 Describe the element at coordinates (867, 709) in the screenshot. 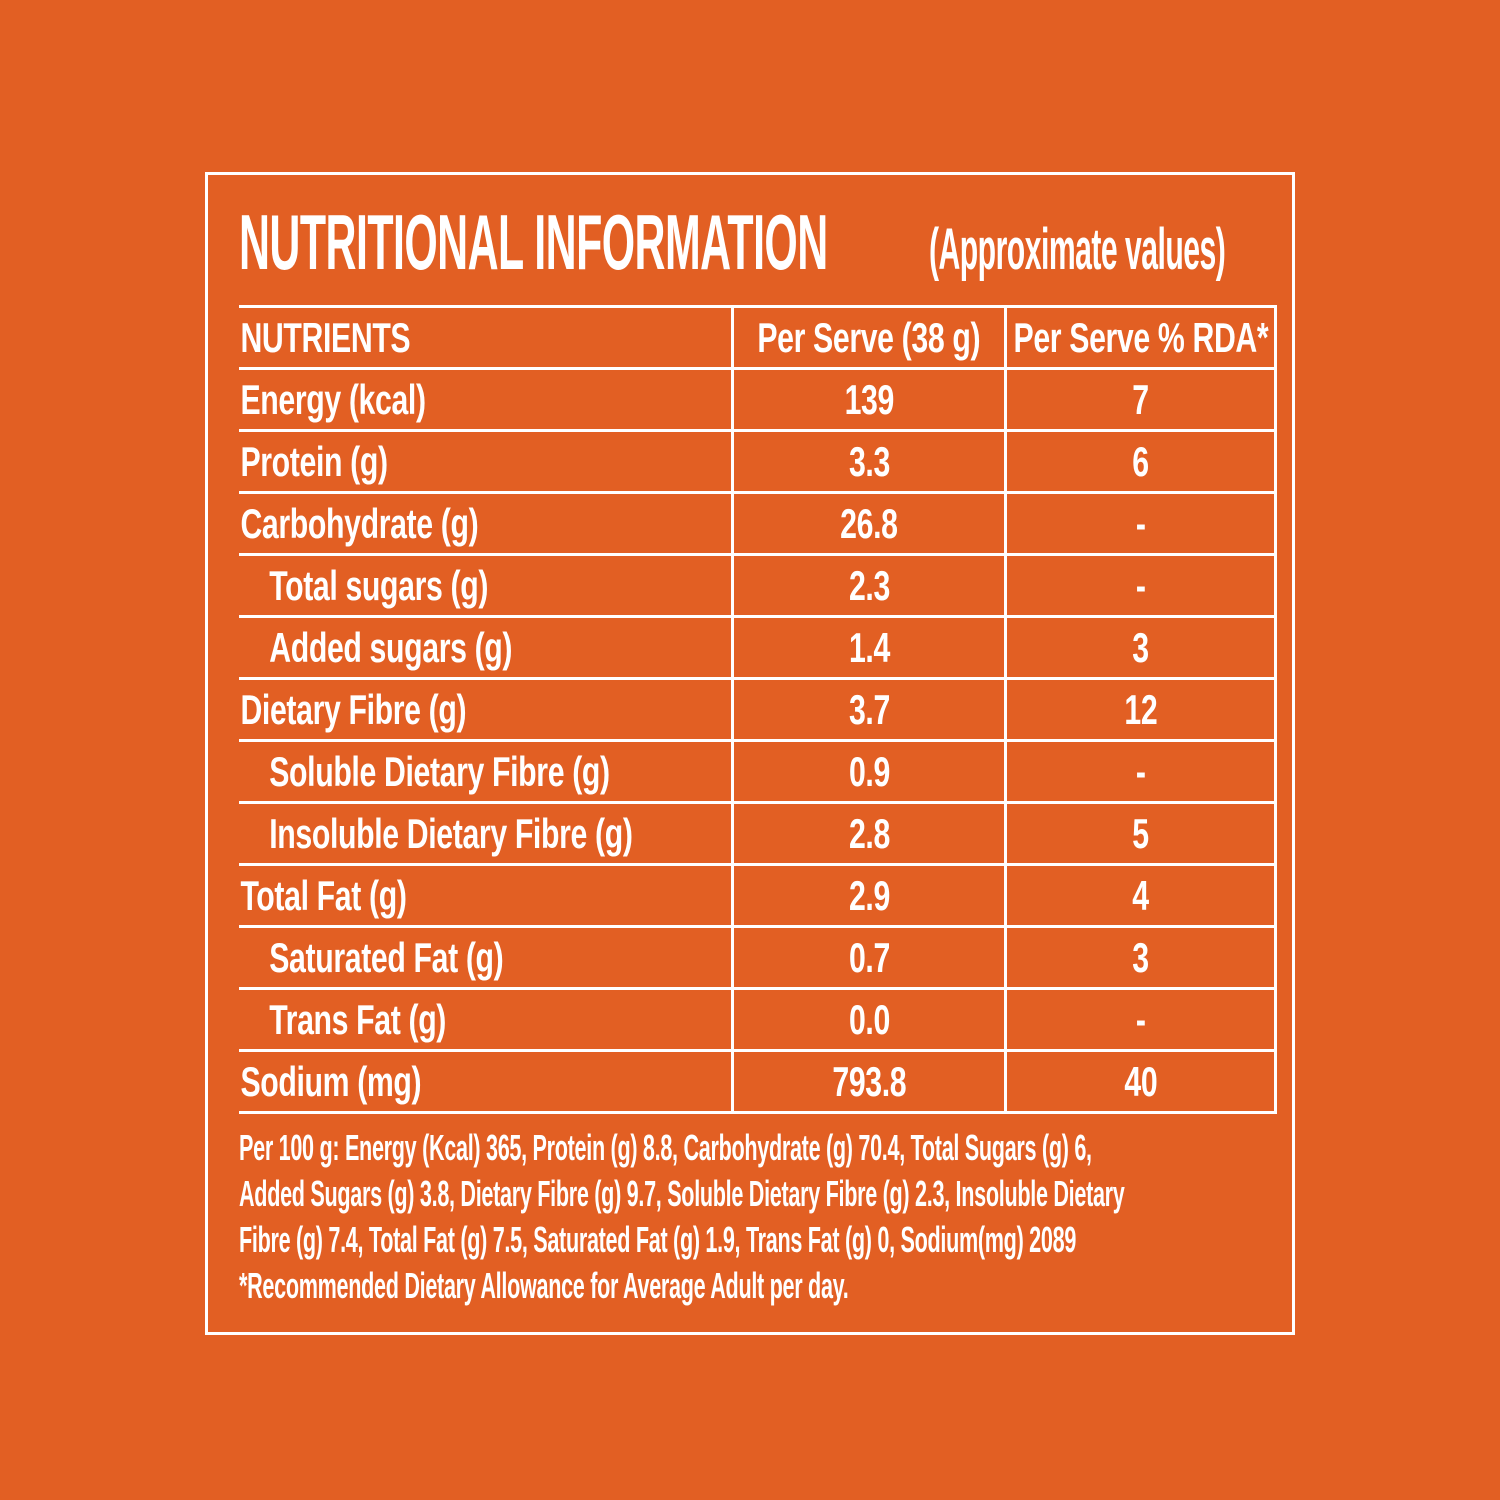

I see `row-per-serve: 3.7` at that location.